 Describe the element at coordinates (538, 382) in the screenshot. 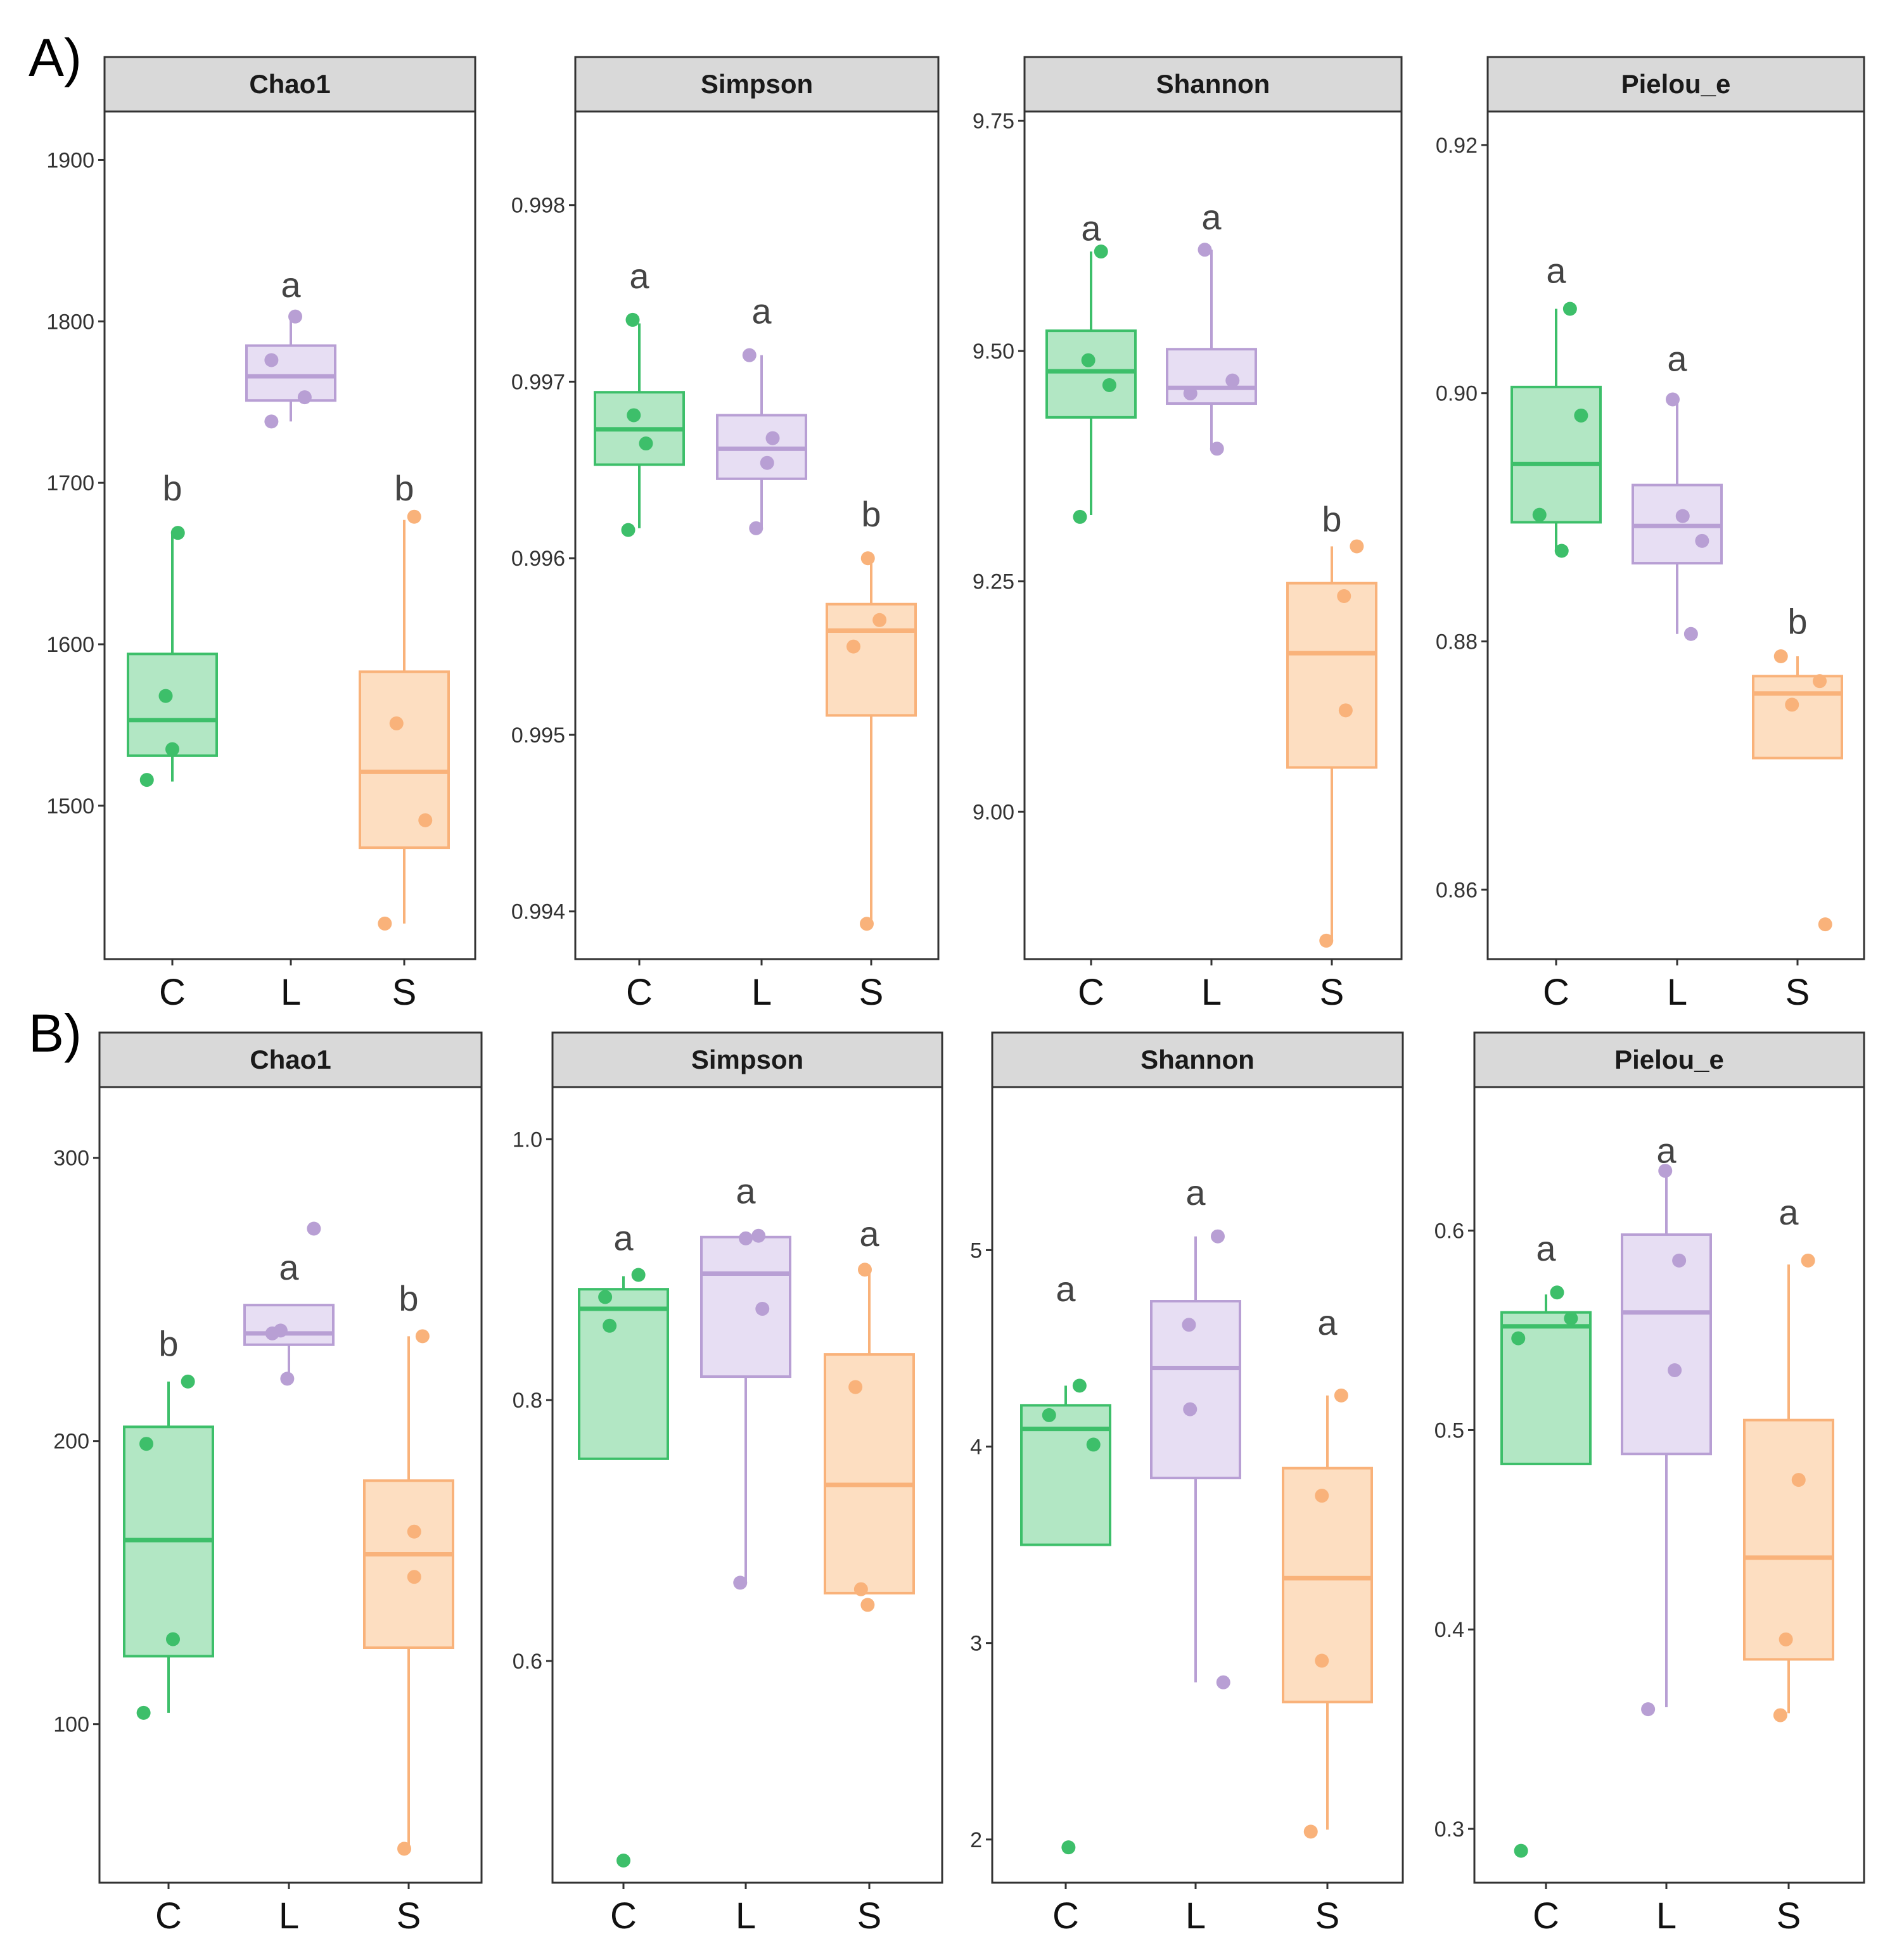

I see `y-tick-label: 0.997` at that location.